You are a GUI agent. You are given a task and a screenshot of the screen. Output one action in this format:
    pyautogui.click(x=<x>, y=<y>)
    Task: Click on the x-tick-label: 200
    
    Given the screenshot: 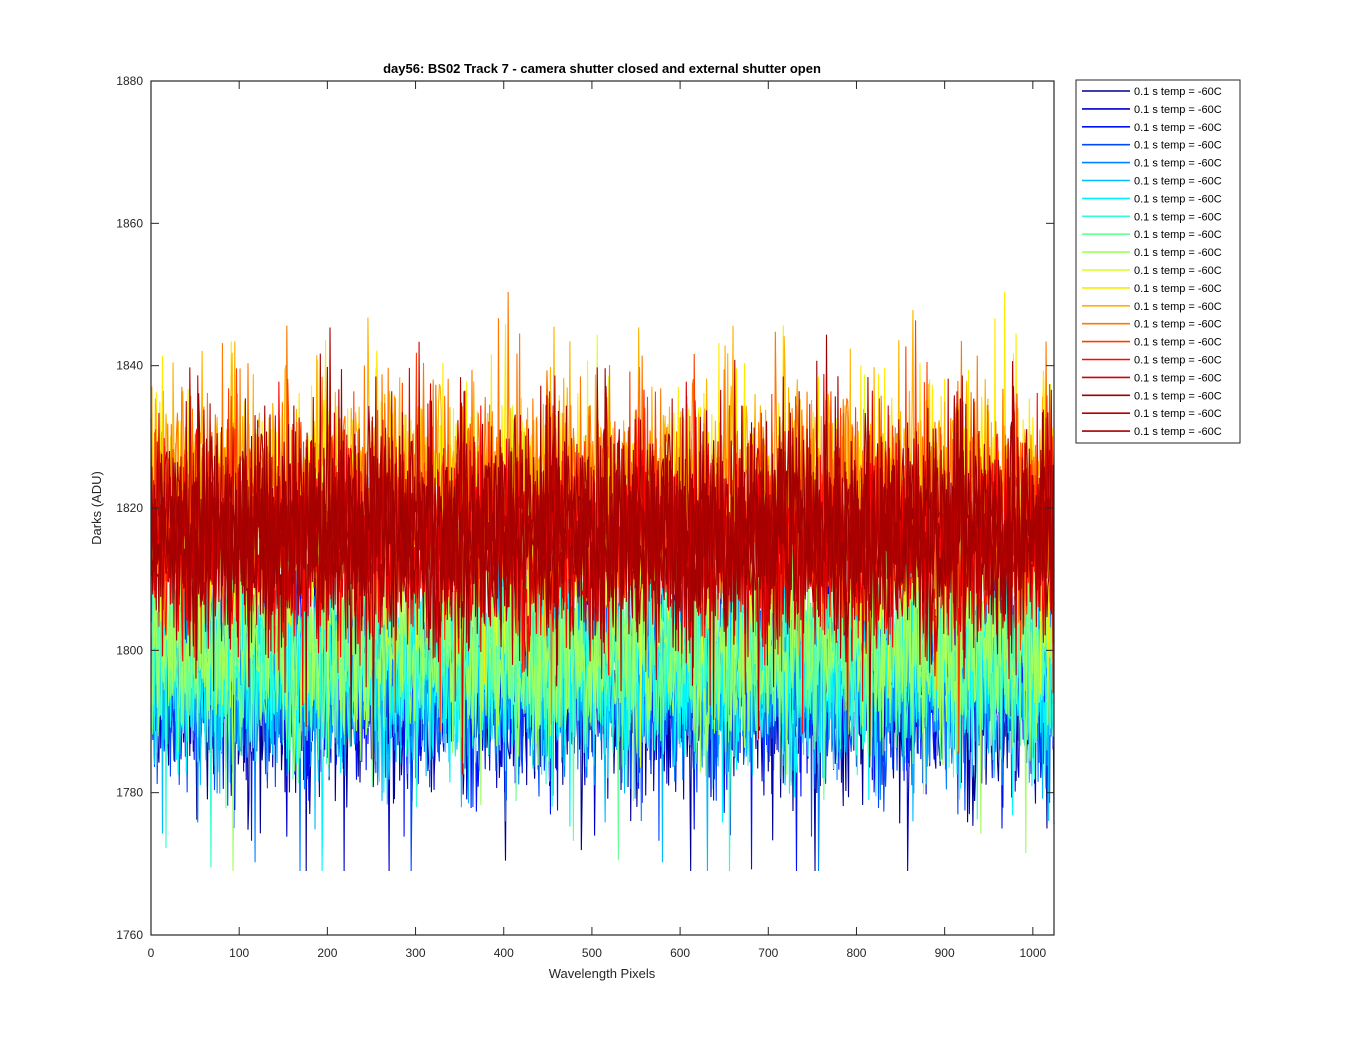 What is the action you would take?
    pyautogui.click(x=327, y=953)
    